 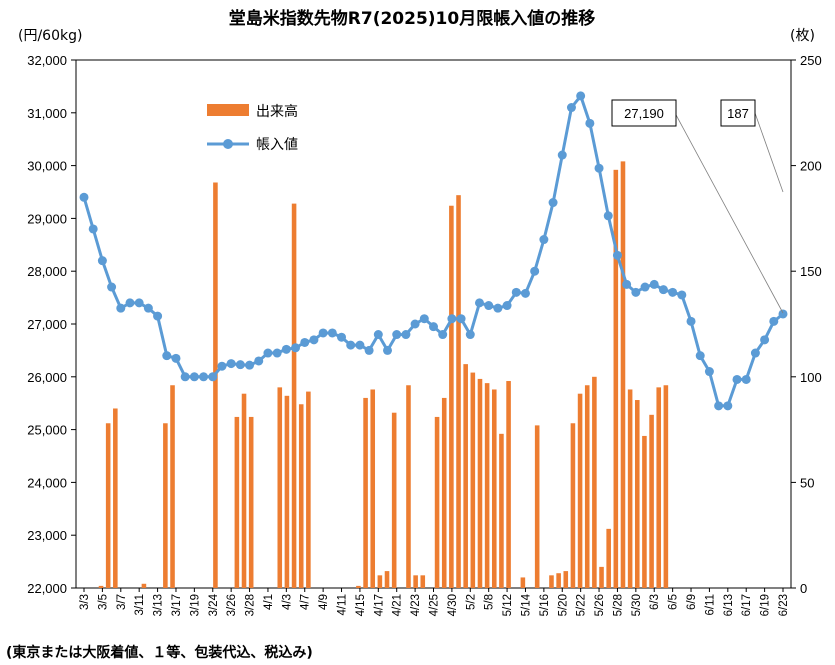 What do you see at coordinates (729, 605) in the screenshot?
I see `x-tick-label: 6/13` at bounding box center [729, 605].